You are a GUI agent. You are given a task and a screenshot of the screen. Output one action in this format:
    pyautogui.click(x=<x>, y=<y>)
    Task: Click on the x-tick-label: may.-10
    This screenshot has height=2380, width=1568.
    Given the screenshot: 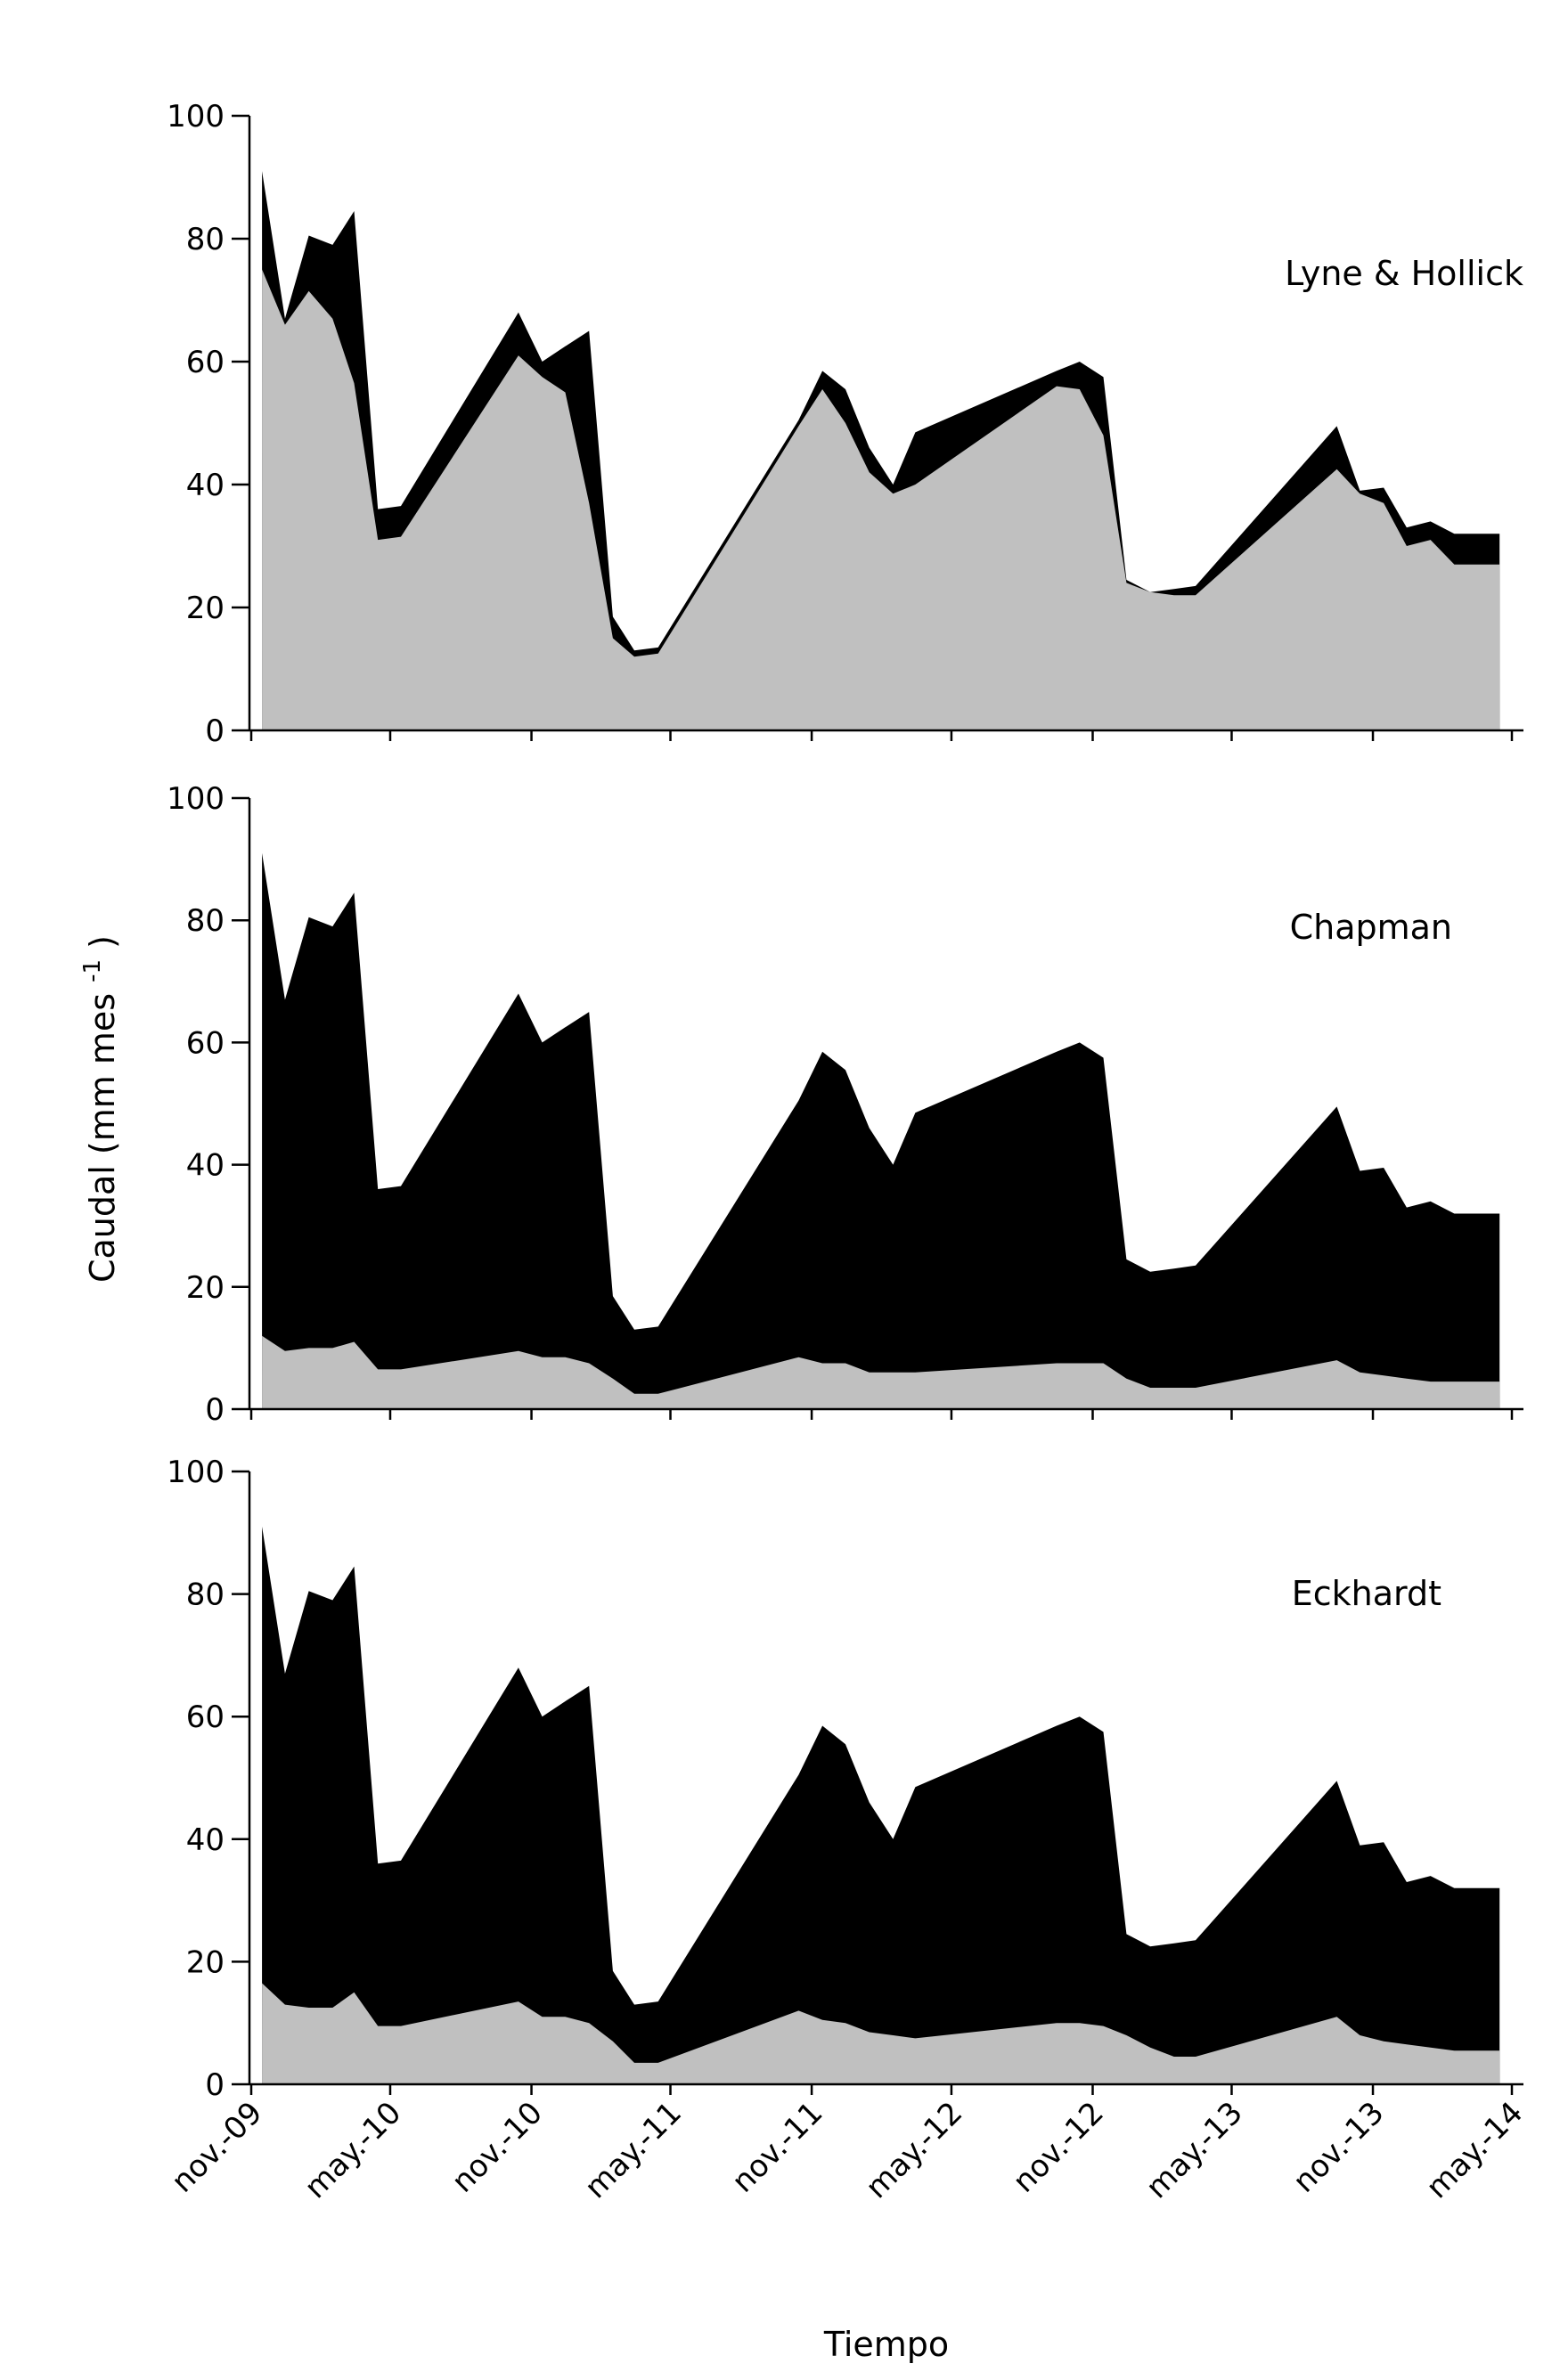 What is the action you would take?
    pyautogui.click(x=353, y=2150)
    